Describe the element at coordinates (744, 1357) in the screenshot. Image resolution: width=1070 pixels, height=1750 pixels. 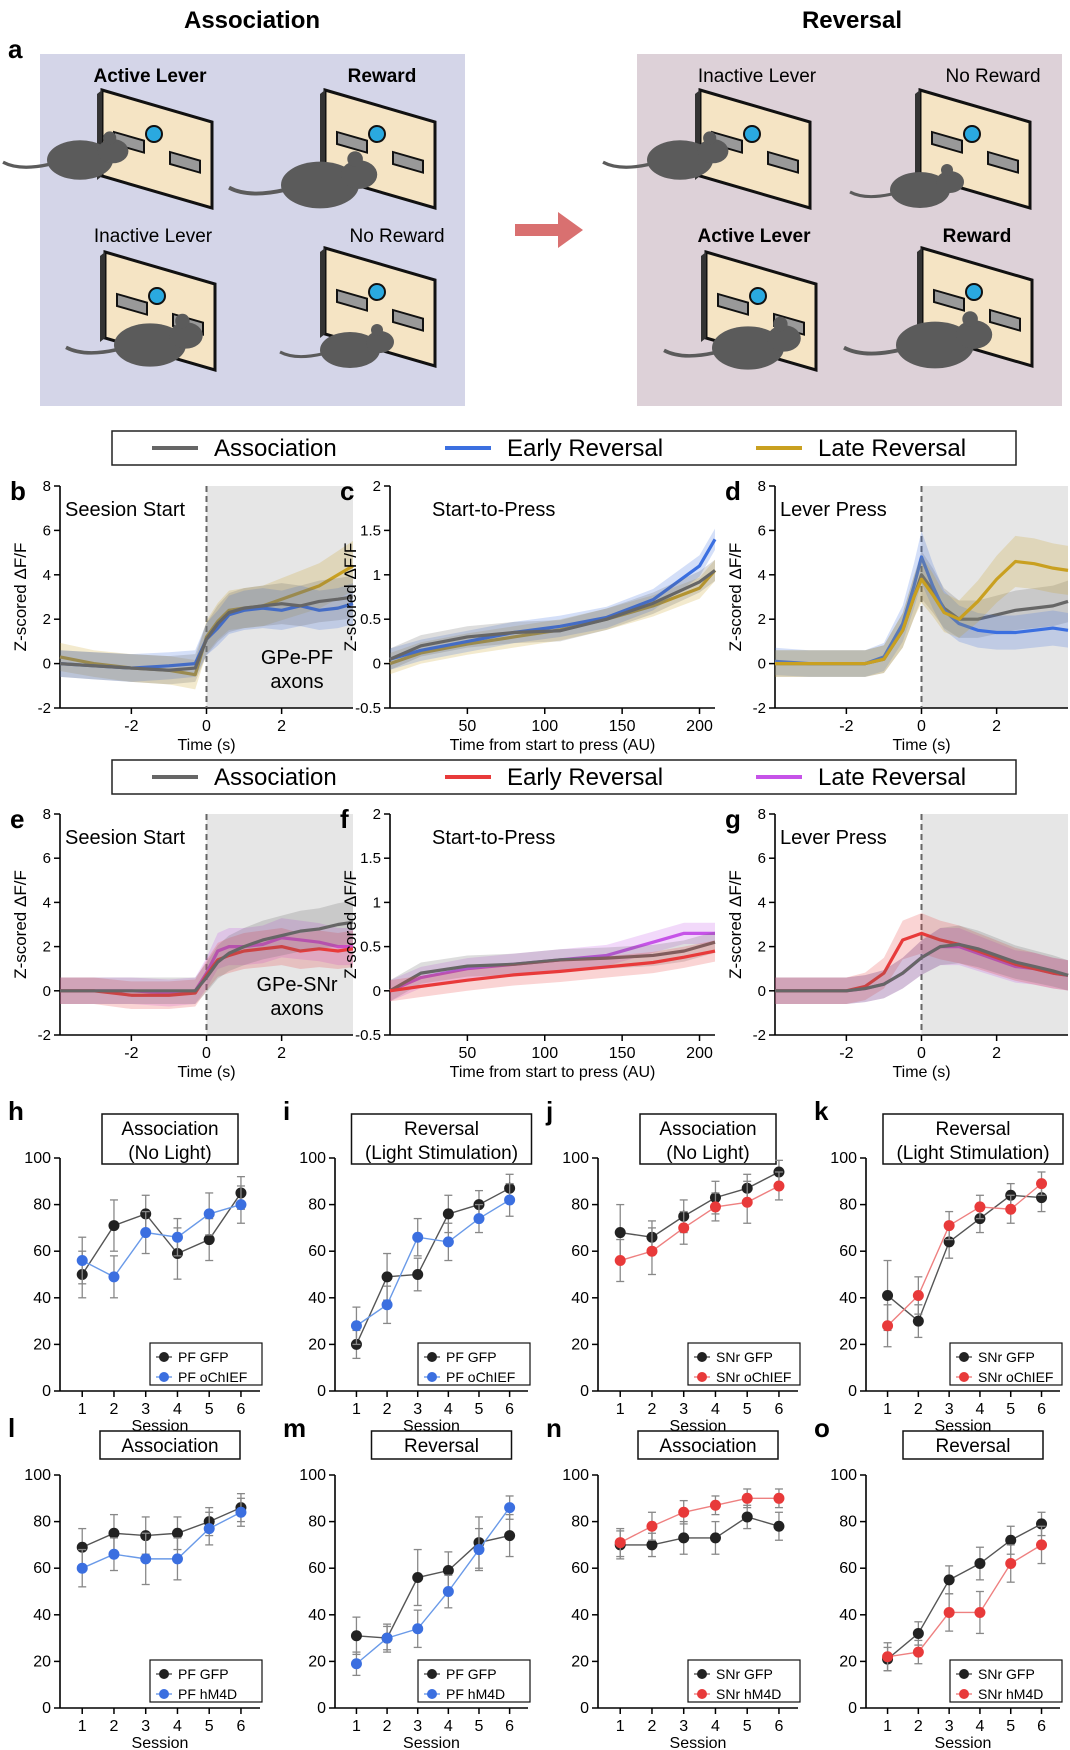
I see `legend-label: SNr GFP` at that location.